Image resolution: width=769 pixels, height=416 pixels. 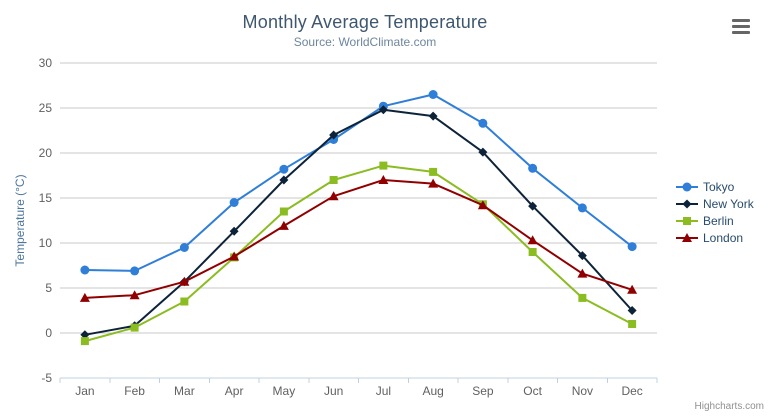 I want to click on x-axis-tick-label: Apr, so click(x=234, y=391).